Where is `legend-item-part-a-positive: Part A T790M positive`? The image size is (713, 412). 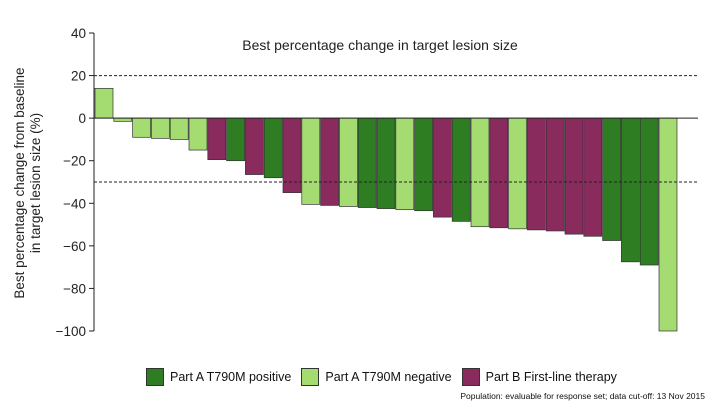
legend-item-part-a-positive: Part A T790M positive is located at coordinates (218, 377).